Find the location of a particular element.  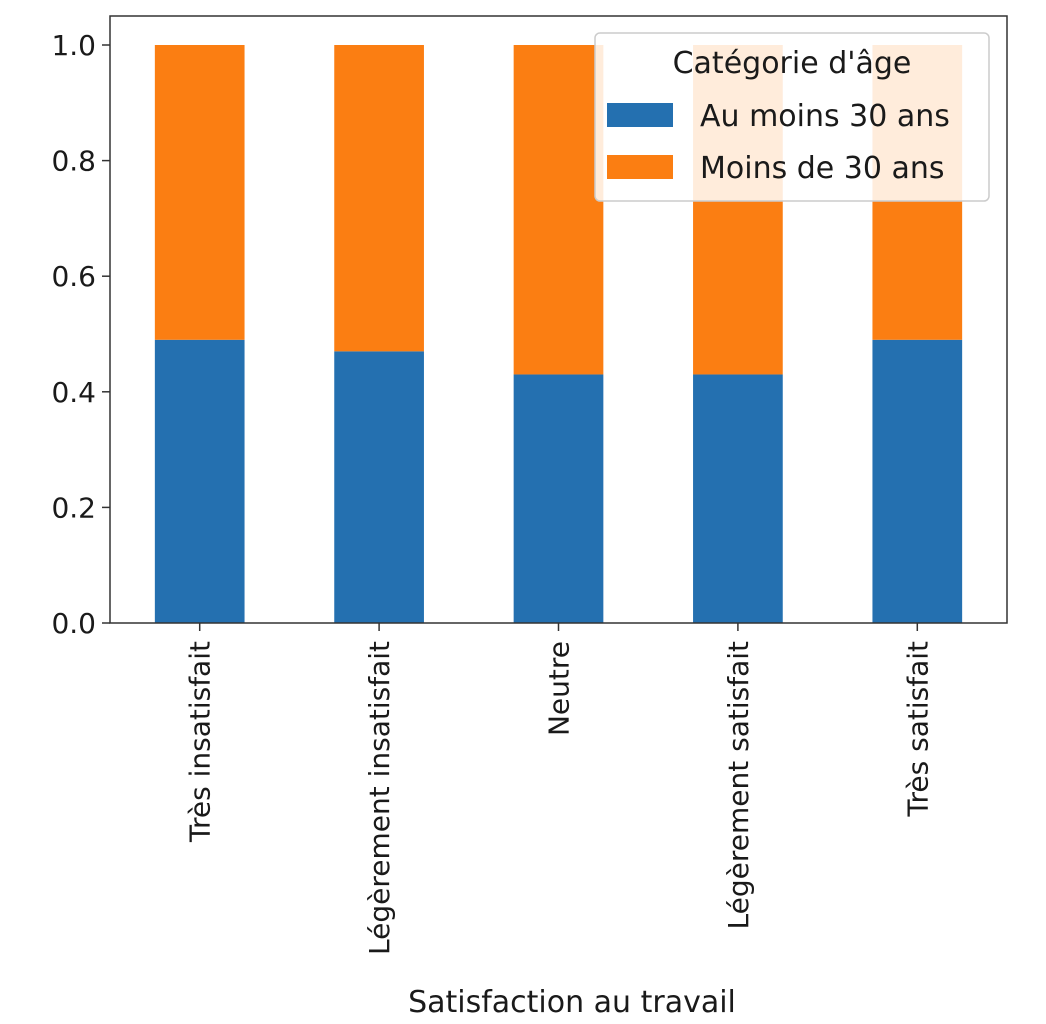

x-axis-title: Satisfaction au travail is located at coordinates (572, 1002).